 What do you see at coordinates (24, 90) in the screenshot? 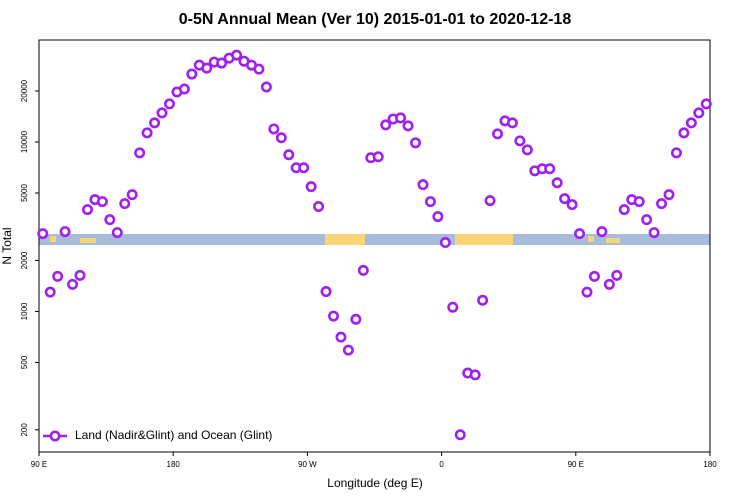
I see `y-tick-label: 20000` at bounding box center [24, 90].